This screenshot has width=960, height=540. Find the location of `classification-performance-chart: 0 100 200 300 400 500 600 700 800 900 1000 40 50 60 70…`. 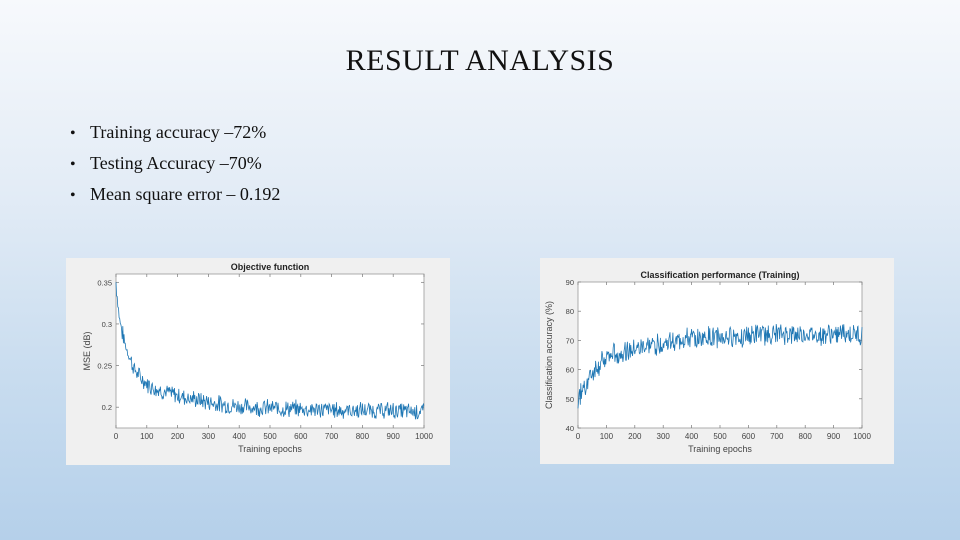

classification-performance-chart: 0 100 200 300 400 500 600 700 800 900 1000 40 50 60 70… is located at coordinates (717, 361).